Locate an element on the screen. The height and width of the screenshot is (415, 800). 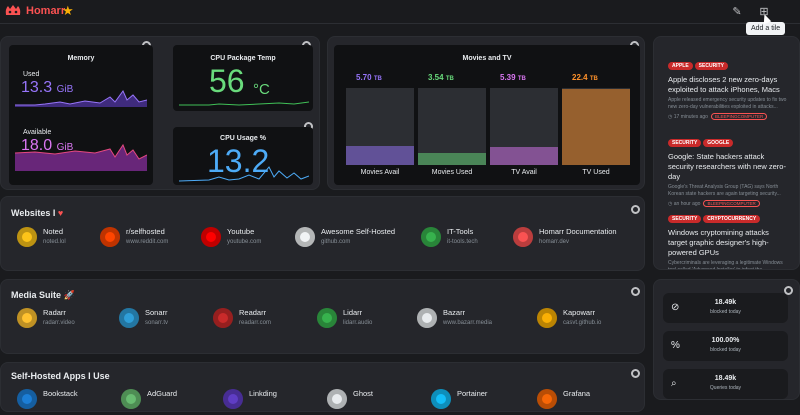
homarr-icon is located at coordinates (523, 237).